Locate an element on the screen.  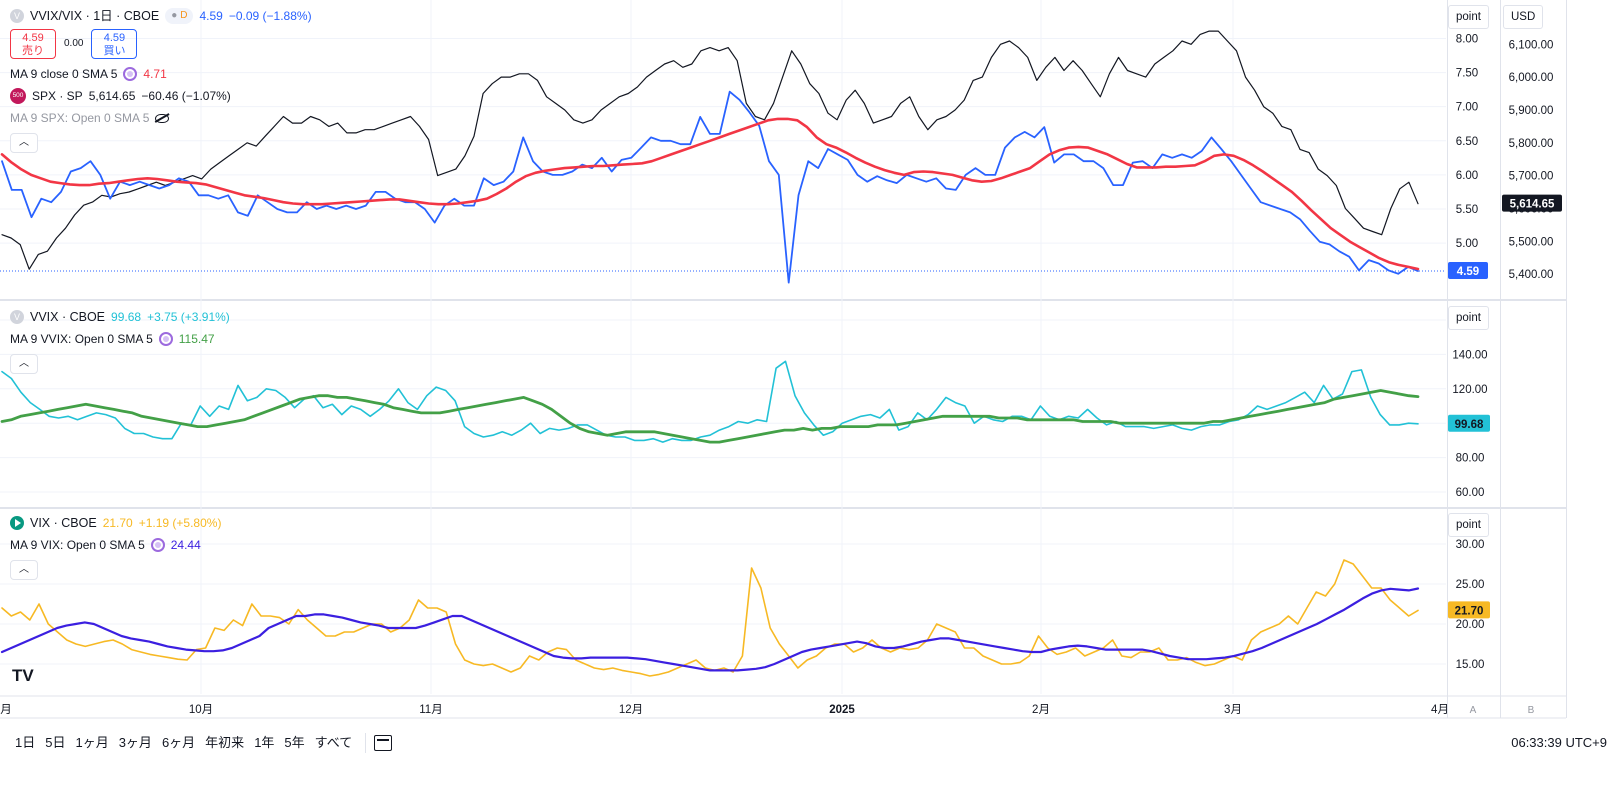
trade-buttons: 4.59 売り 0.00 4.59 買い is located at coordinates (161, 44).